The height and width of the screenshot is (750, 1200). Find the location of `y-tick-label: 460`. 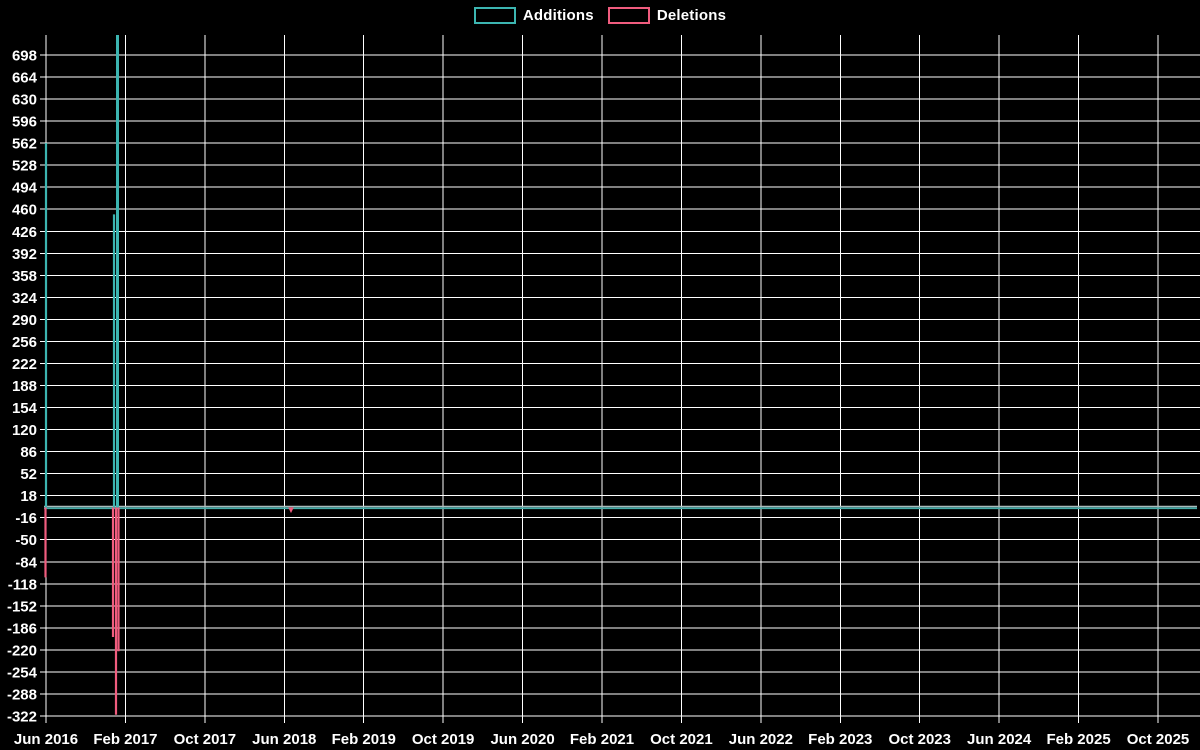

y-tick-label: 460 is located at coordinates (24, 210).